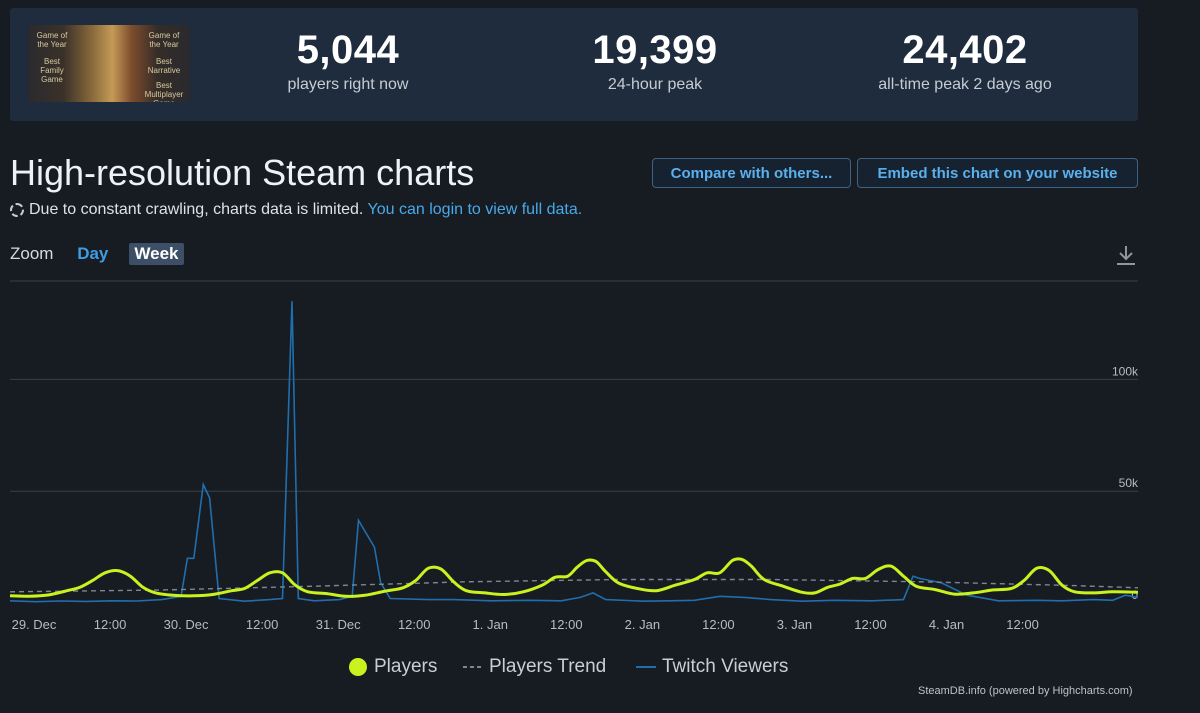  What do you see at coordinates (348, 50) in the screenshot?
I see `stat-value: 5,044` at bounding box center [348, 50].